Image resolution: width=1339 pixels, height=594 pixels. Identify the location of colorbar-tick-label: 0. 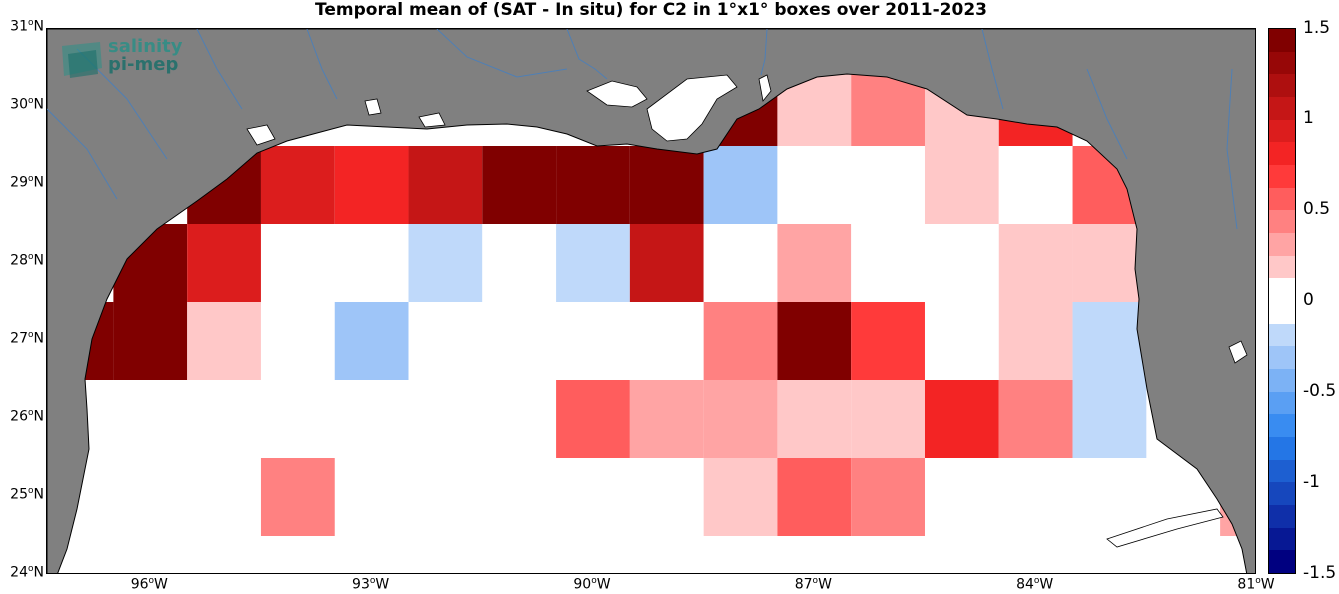
(1308, 300).